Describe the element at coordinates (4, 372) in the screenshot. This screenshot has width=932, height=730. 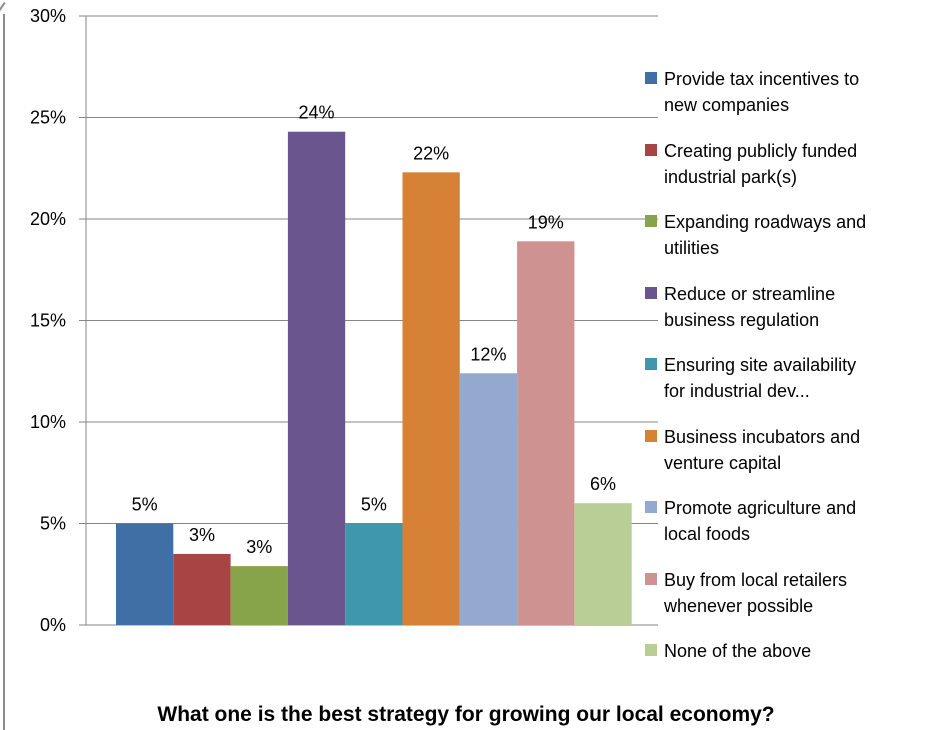
I see `frame-left-border` at that location.